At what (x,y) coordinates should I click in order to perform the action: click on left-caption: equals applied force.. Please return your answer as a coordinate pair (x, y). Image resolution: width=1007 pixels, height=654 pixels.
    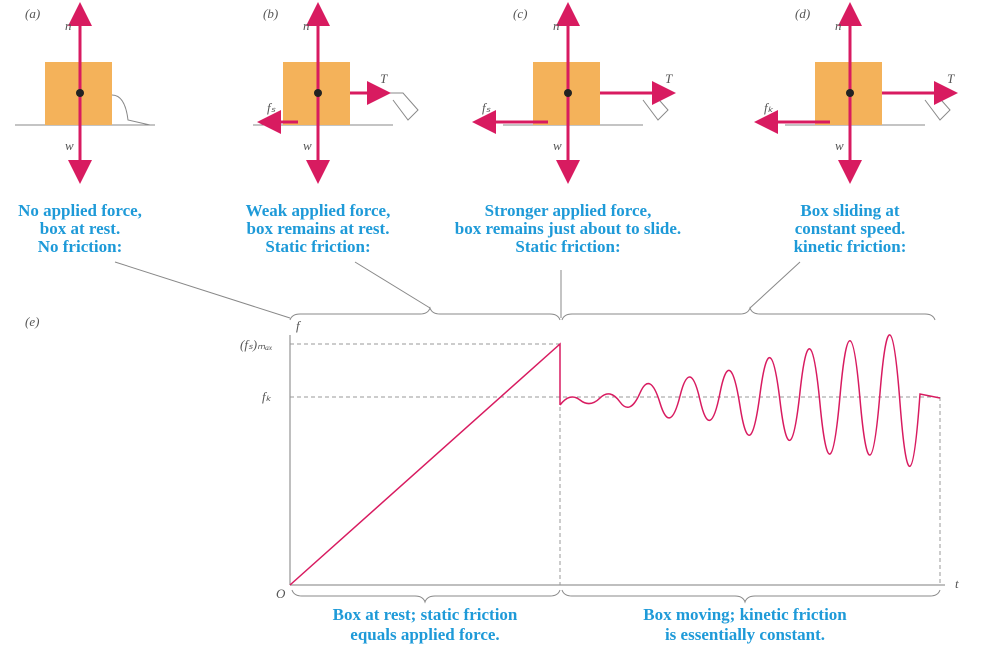
    Looking at the image, I should click on (424, 634).